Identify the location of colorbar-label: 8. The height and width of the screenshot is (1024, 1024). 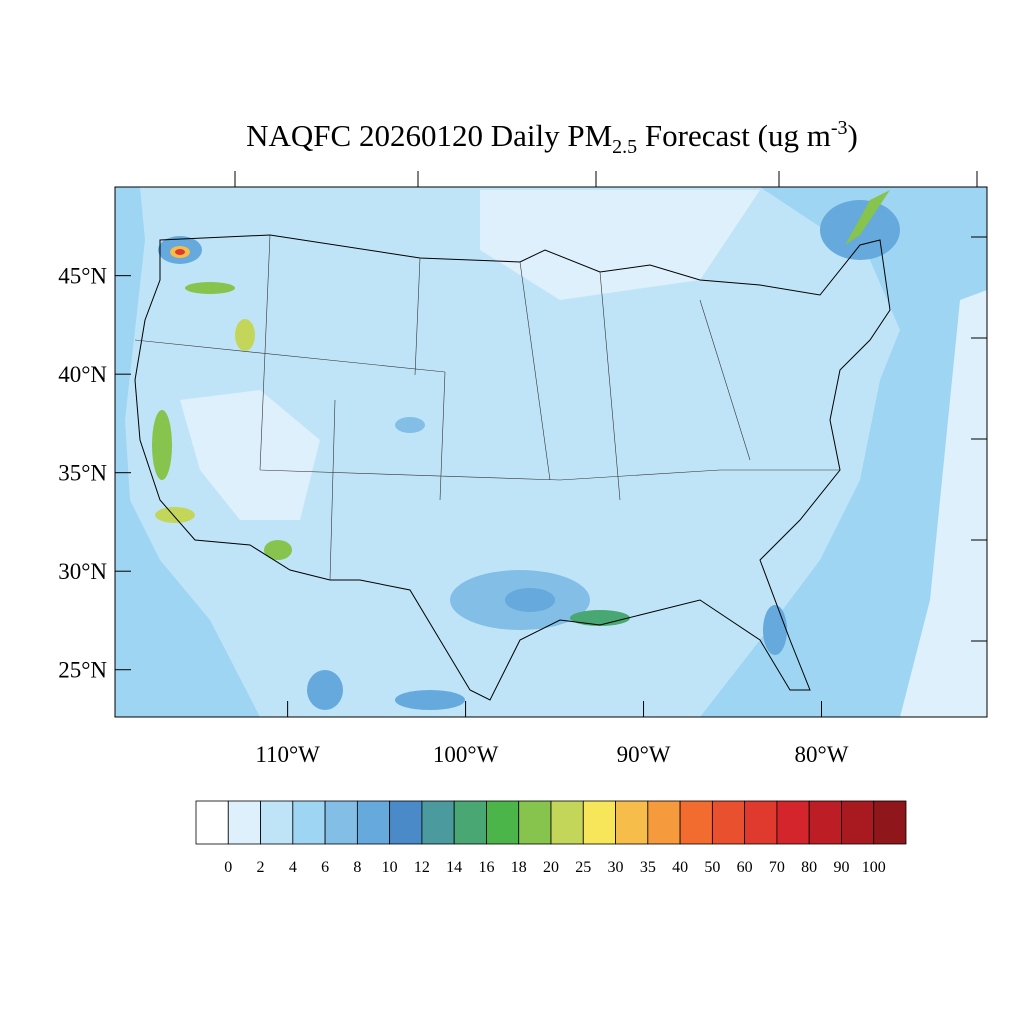
(357, 867).